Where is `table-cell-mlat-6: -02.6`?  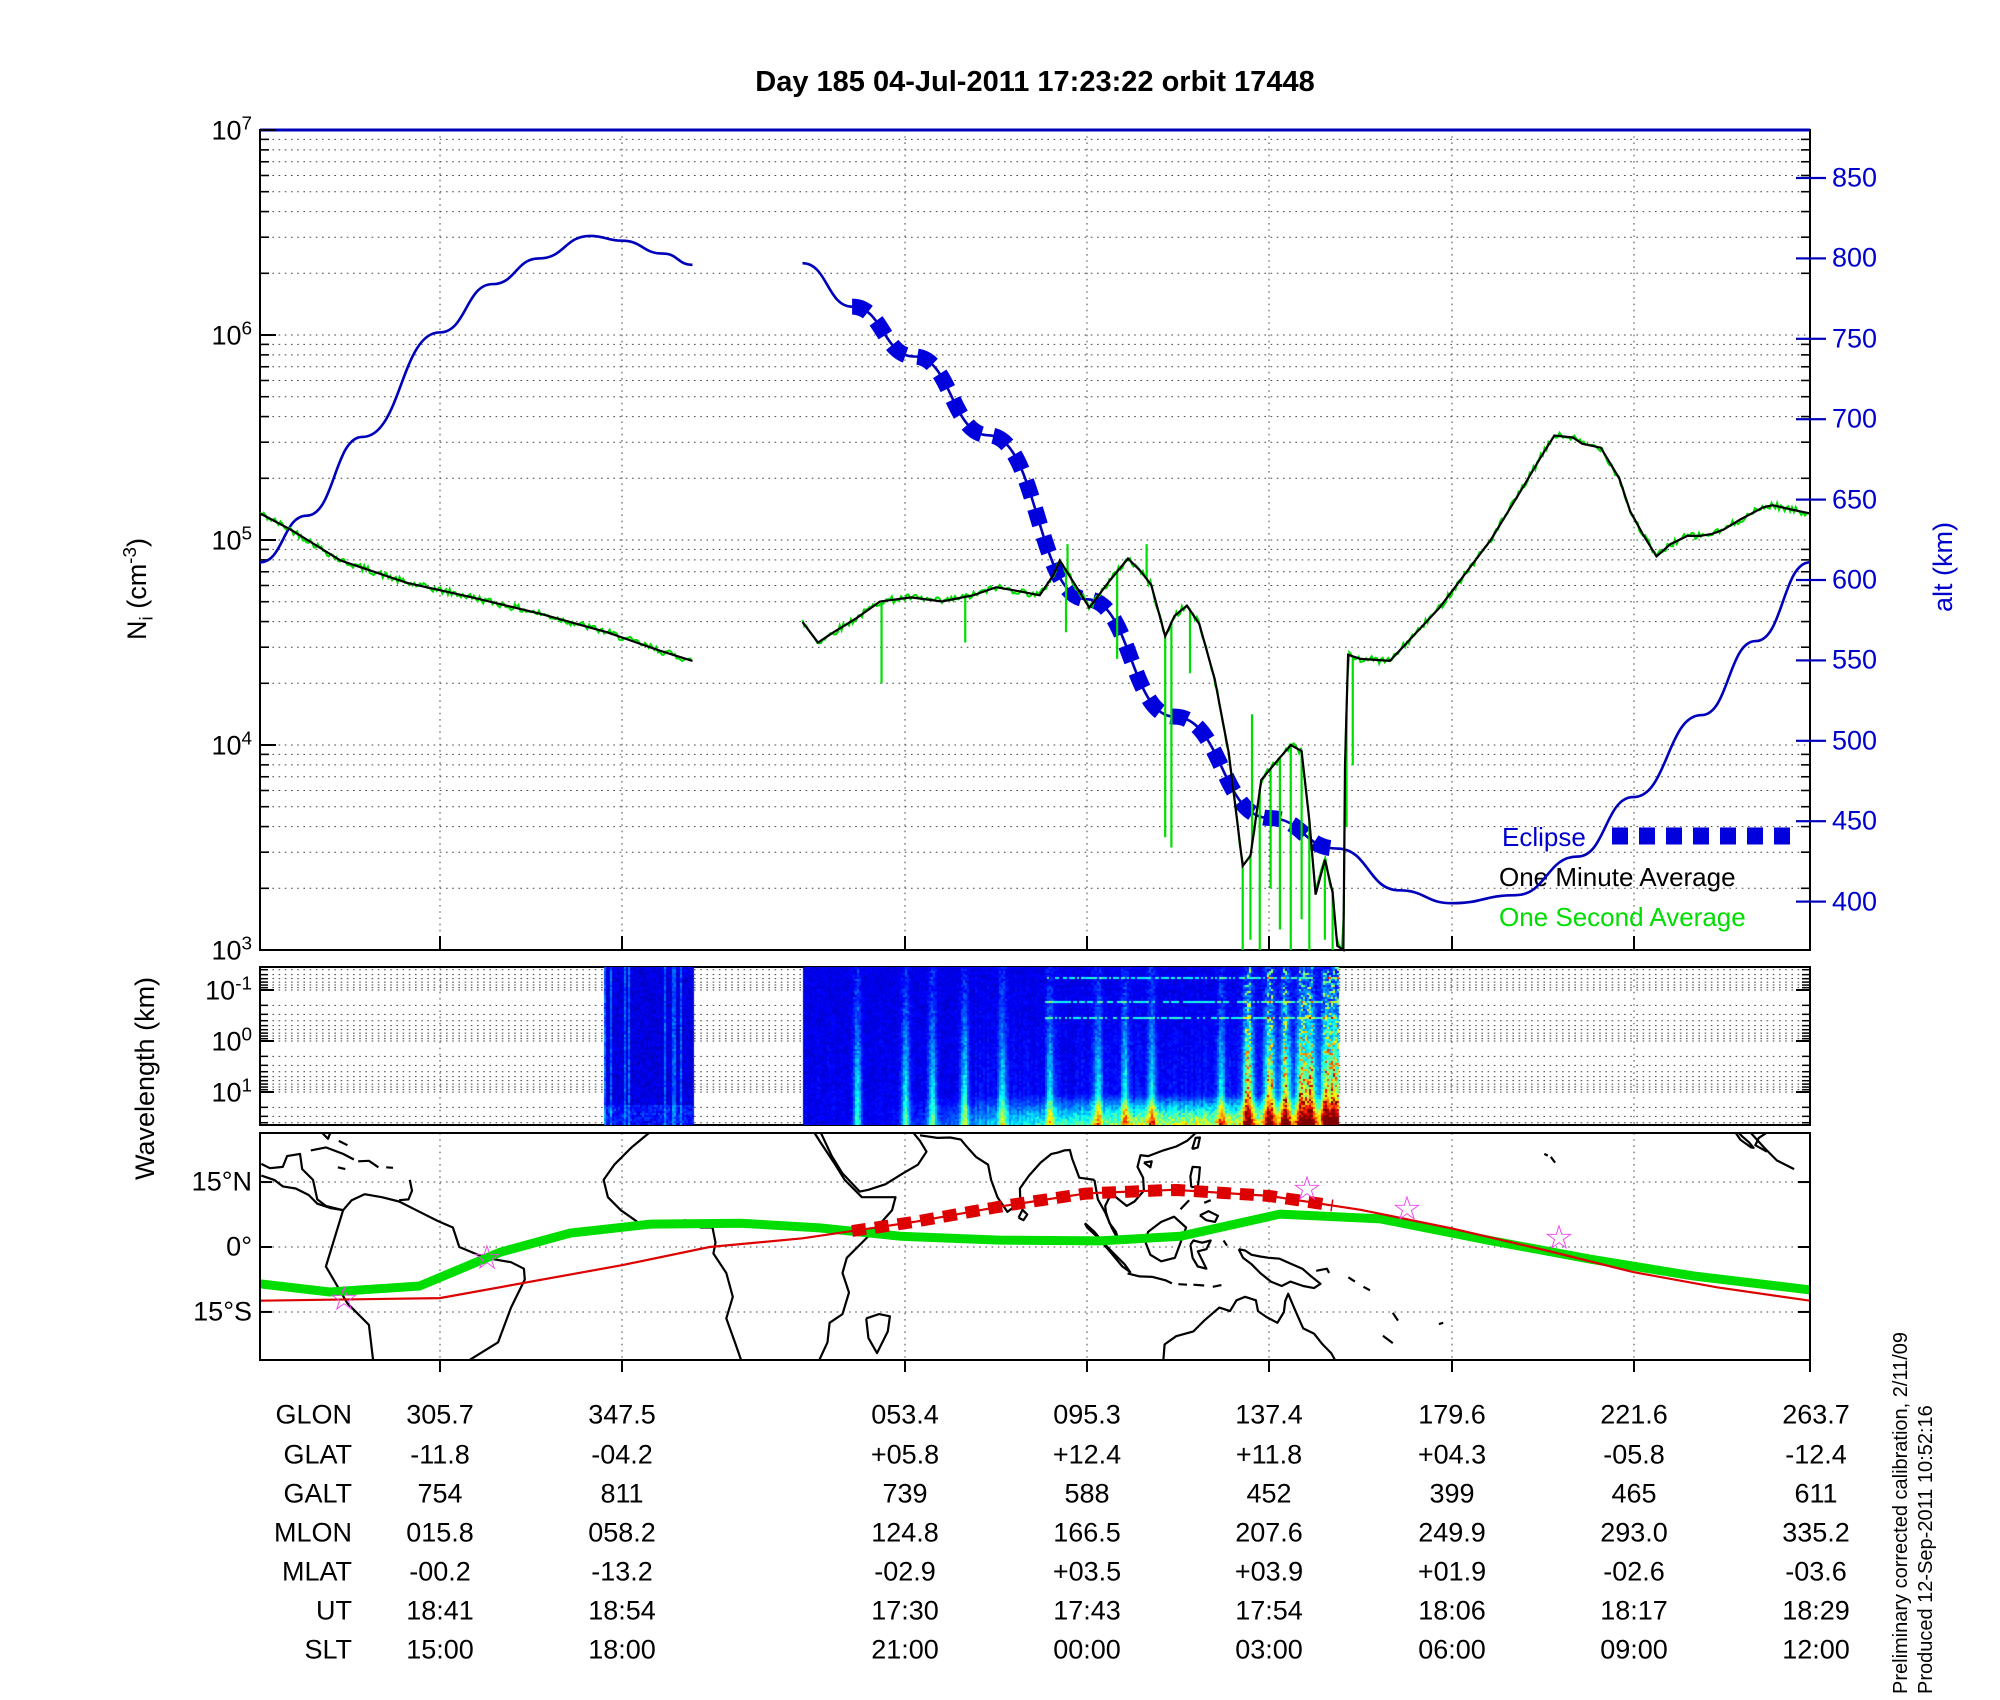 table-cell-mlat-6: -02.6 is located at coordinates (1634, 1571).